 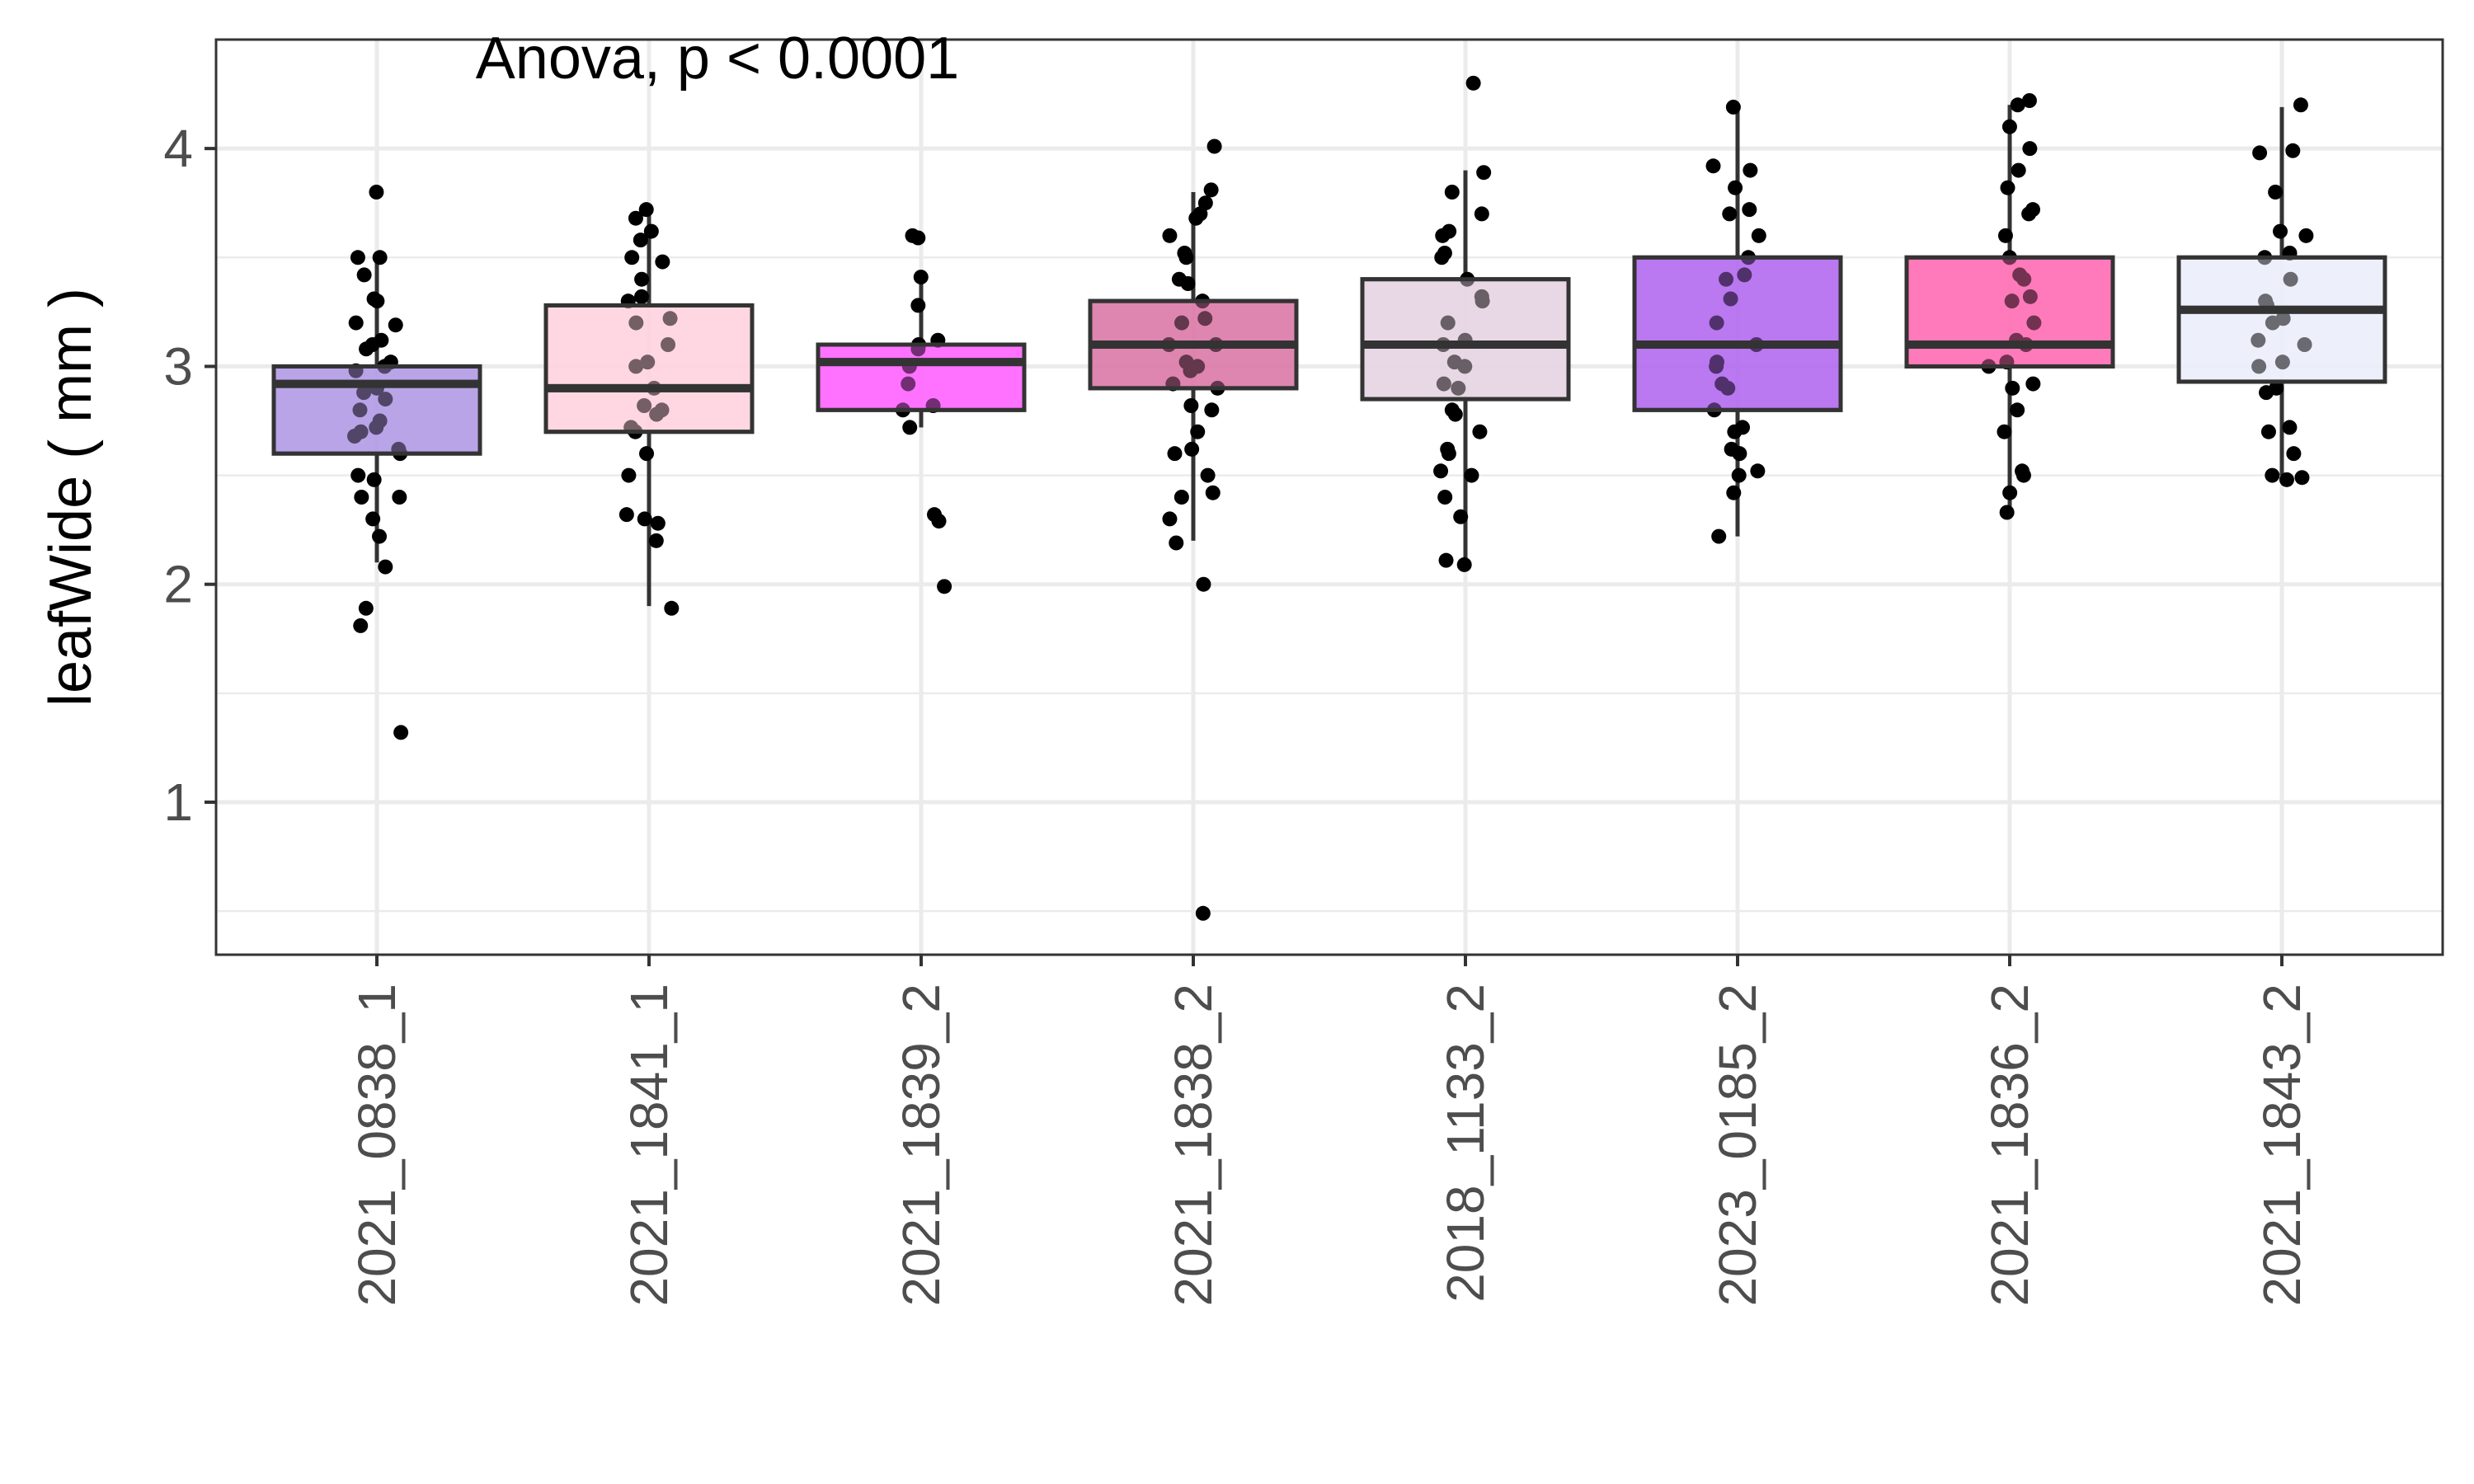 What do you see at coordinates (2009, 1145) in the screenshot?
I see `x-tick-label: 2021_1836_2` at bounding box center [2009, 1145].